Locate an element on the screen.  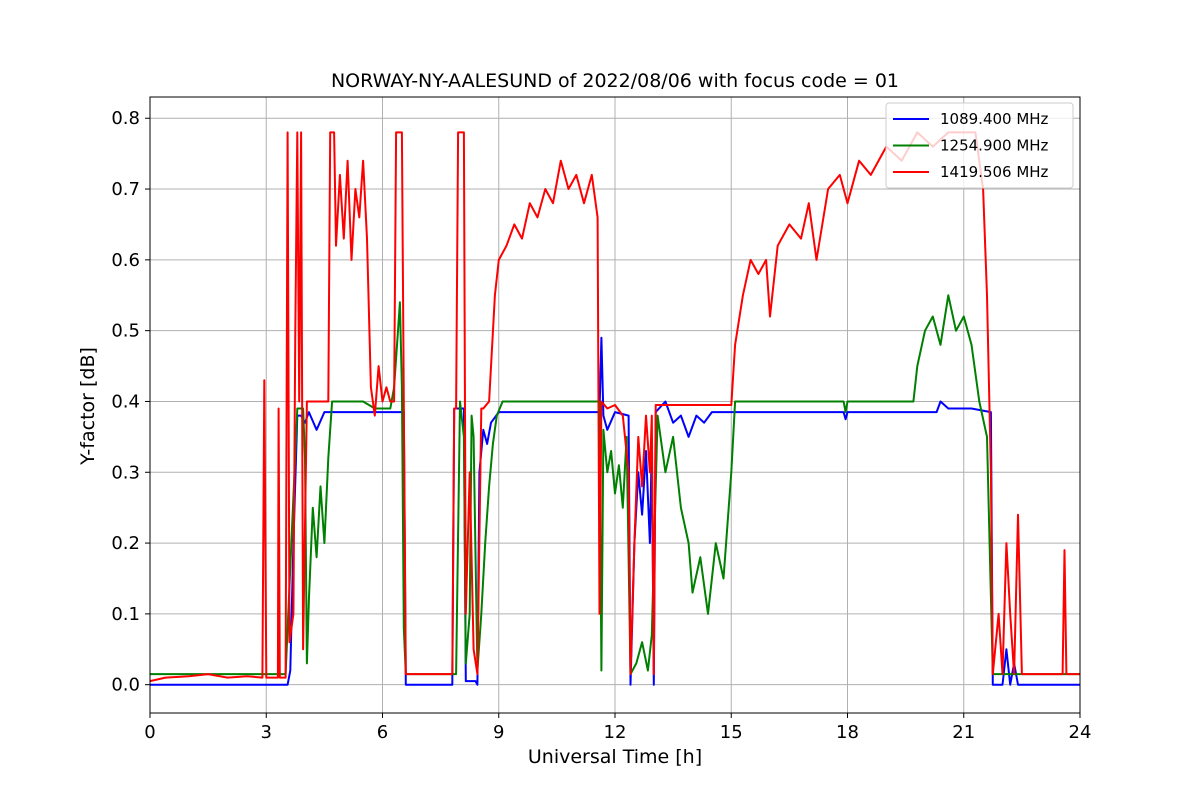
x-tick-label: 24 is located at coordinates (1080, 732).